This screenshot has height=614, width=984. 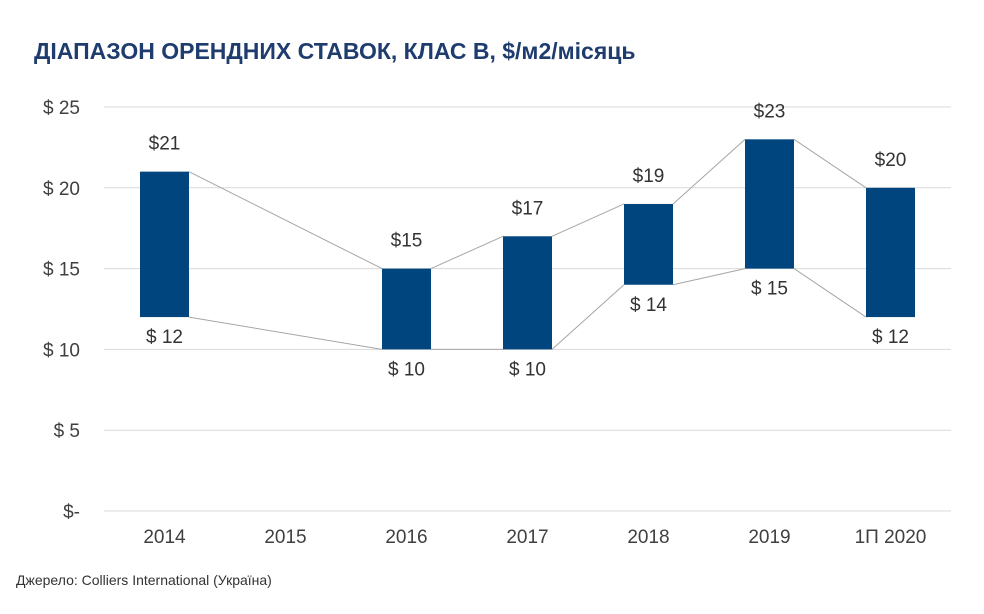 I want to click on y-tick-label: $ 5, so click(x=67, y=431).